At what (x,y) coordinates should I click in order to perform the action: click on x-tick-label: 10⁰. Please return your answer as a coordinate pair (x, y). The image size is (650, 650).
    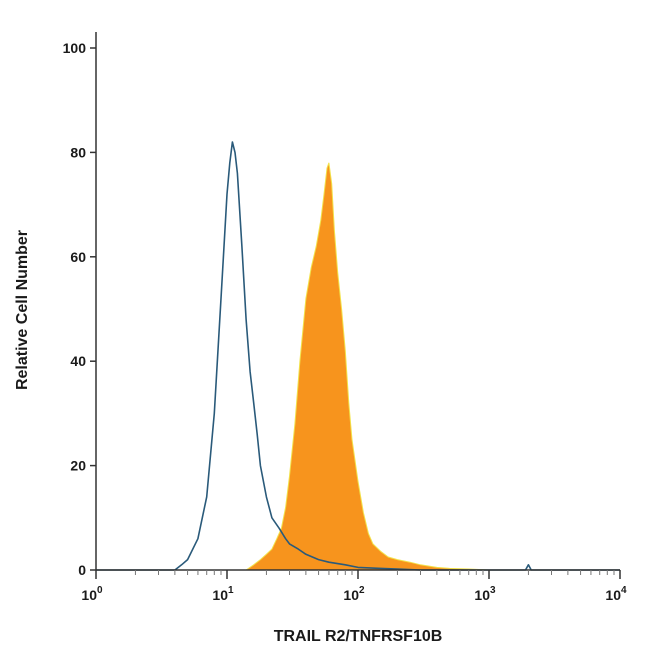
    Looking at the image, I should click on (92, 594).